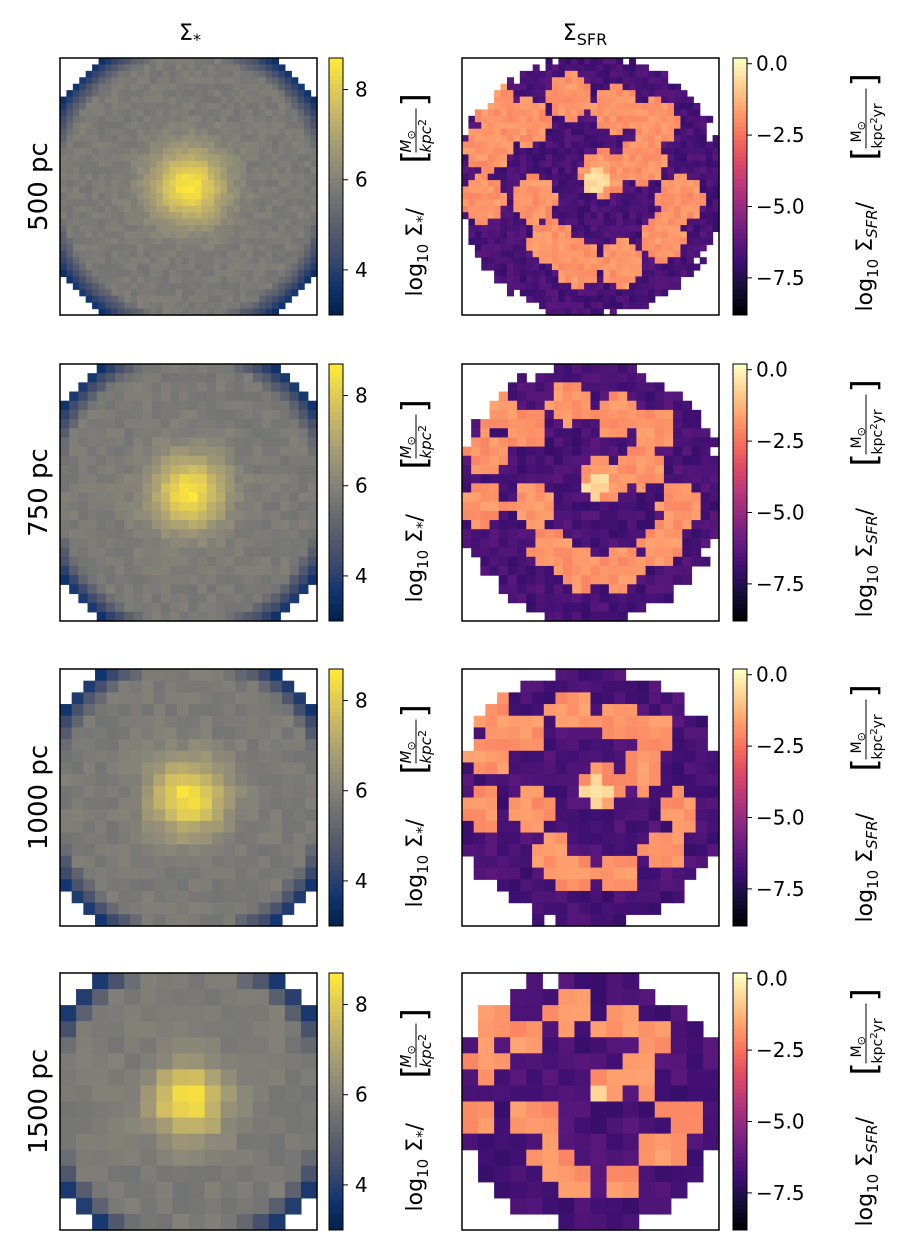 Image resolution: width=911 pixels, height=1249 pixels. Describe the element at coordinates (867, 562) in the screenshot. I see `sfr-cbar-label-text: log10 ΣSFR/` at that location.